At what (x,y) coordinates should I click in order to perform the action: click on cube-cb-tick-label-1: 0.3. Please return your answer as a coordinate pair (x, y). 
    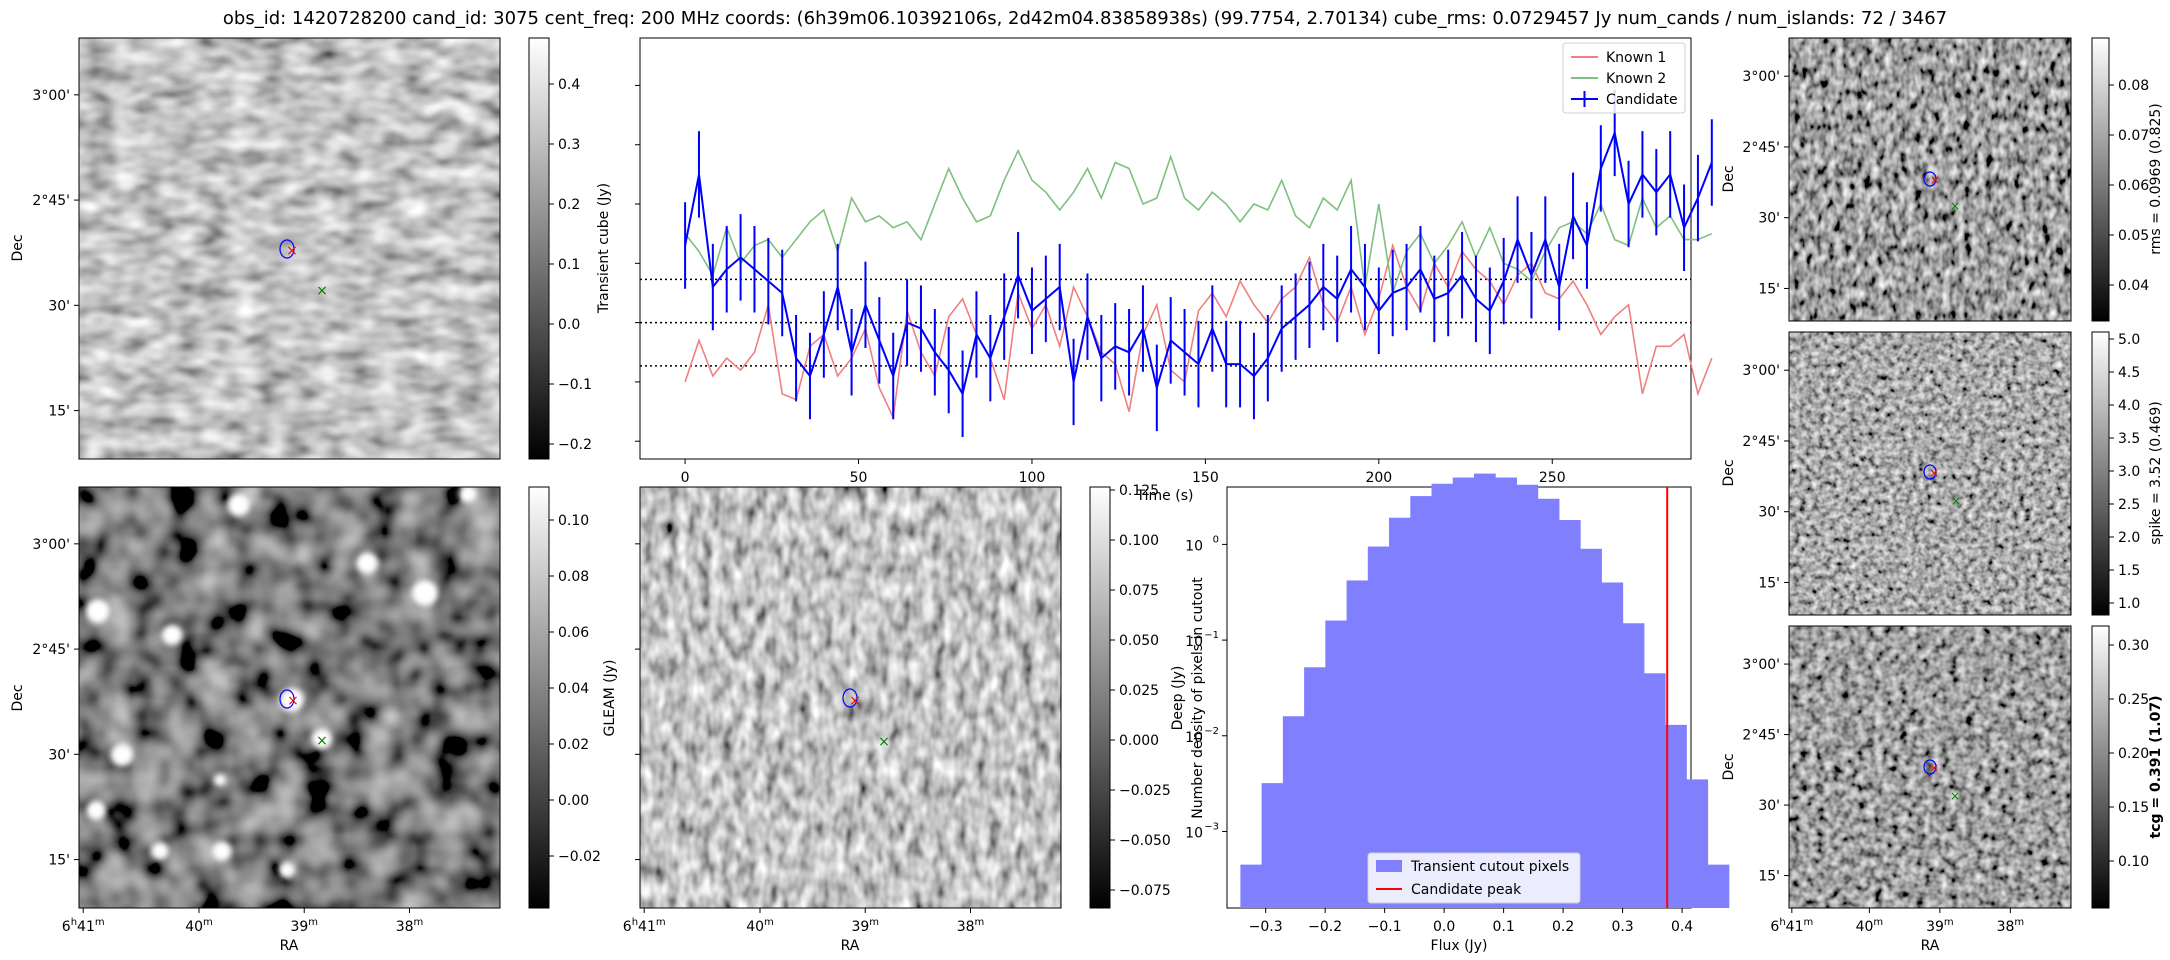
    Looking at the image, I should click on (569, 145).